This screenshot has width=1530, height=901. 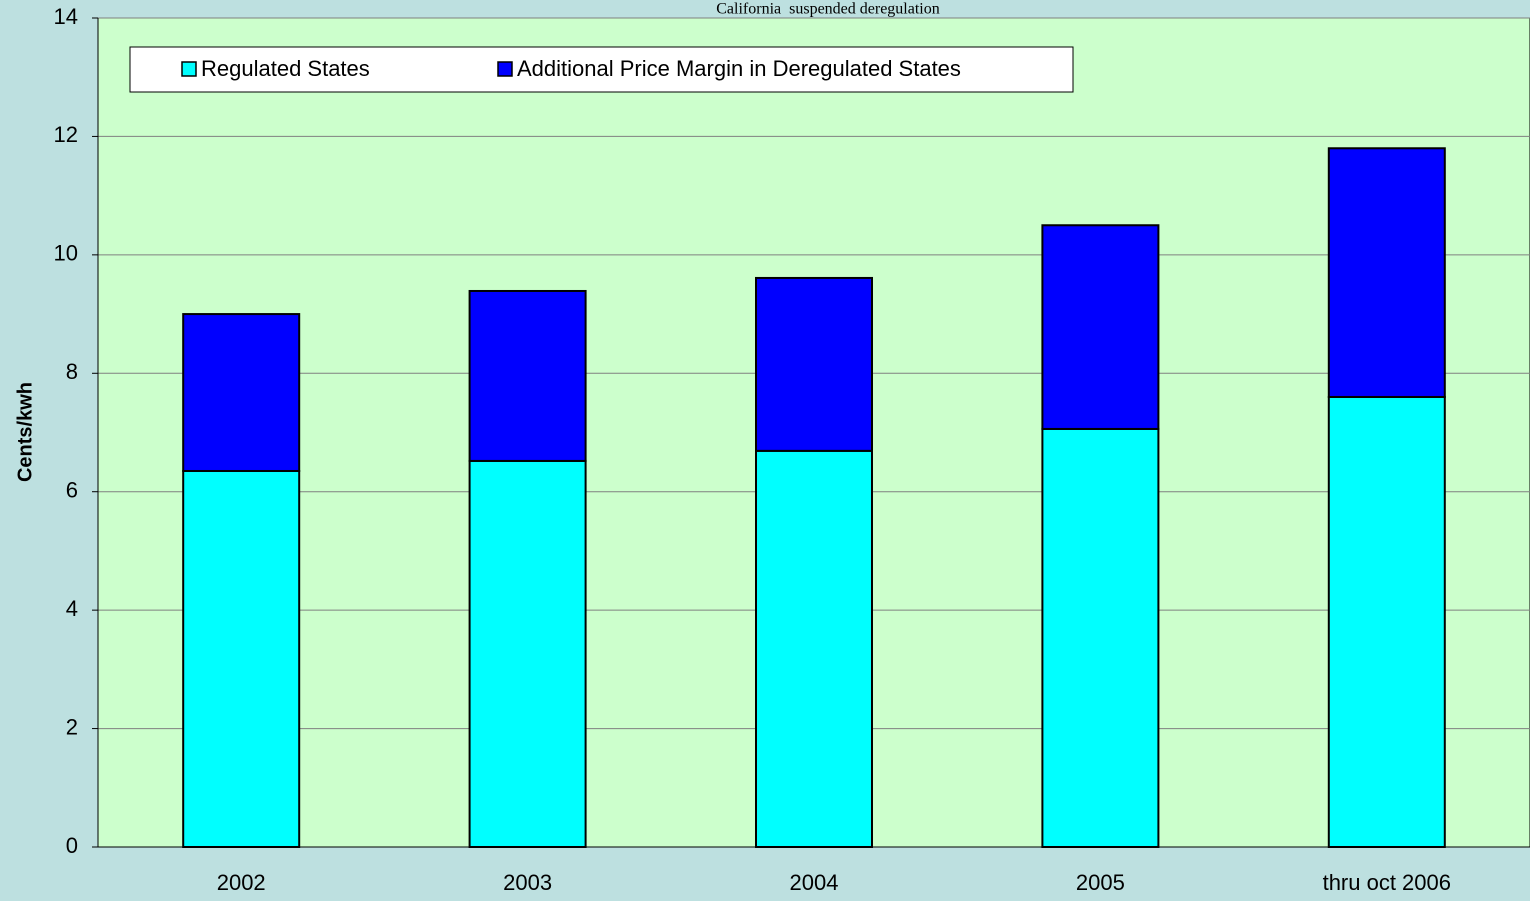 I want to click on legend-box, so click(x=601, y=69).